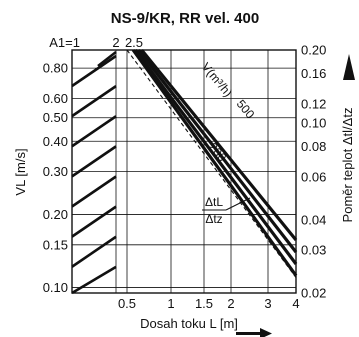  What do you see at coordinates (127, 303) in the screenshot?
I see `x-tick-label: 0.5` at bounding box center [127, 303].